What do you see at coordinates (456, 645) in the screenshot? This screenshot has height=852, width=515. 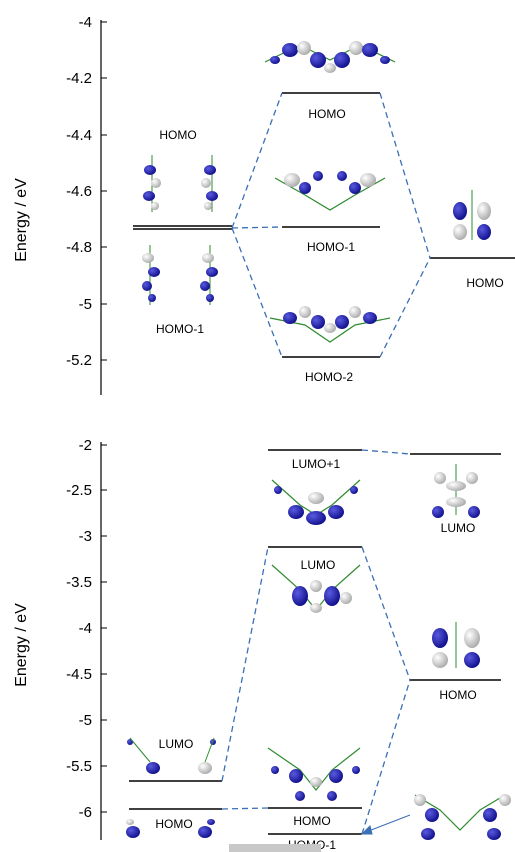 I see `bottom-right-homo-orbital` at bounding box center [456, 645].